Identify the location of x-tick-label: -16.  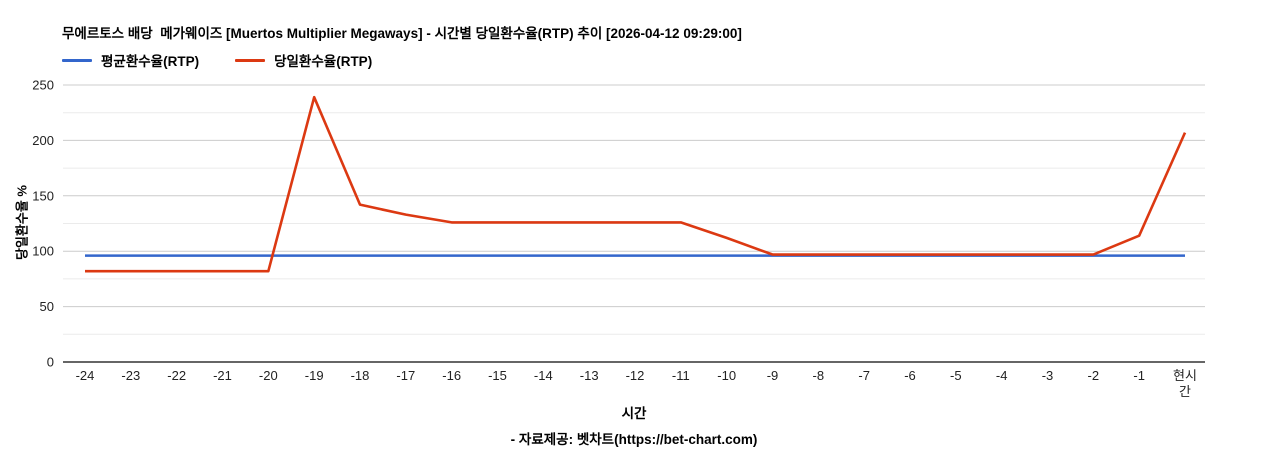
(451, 375).